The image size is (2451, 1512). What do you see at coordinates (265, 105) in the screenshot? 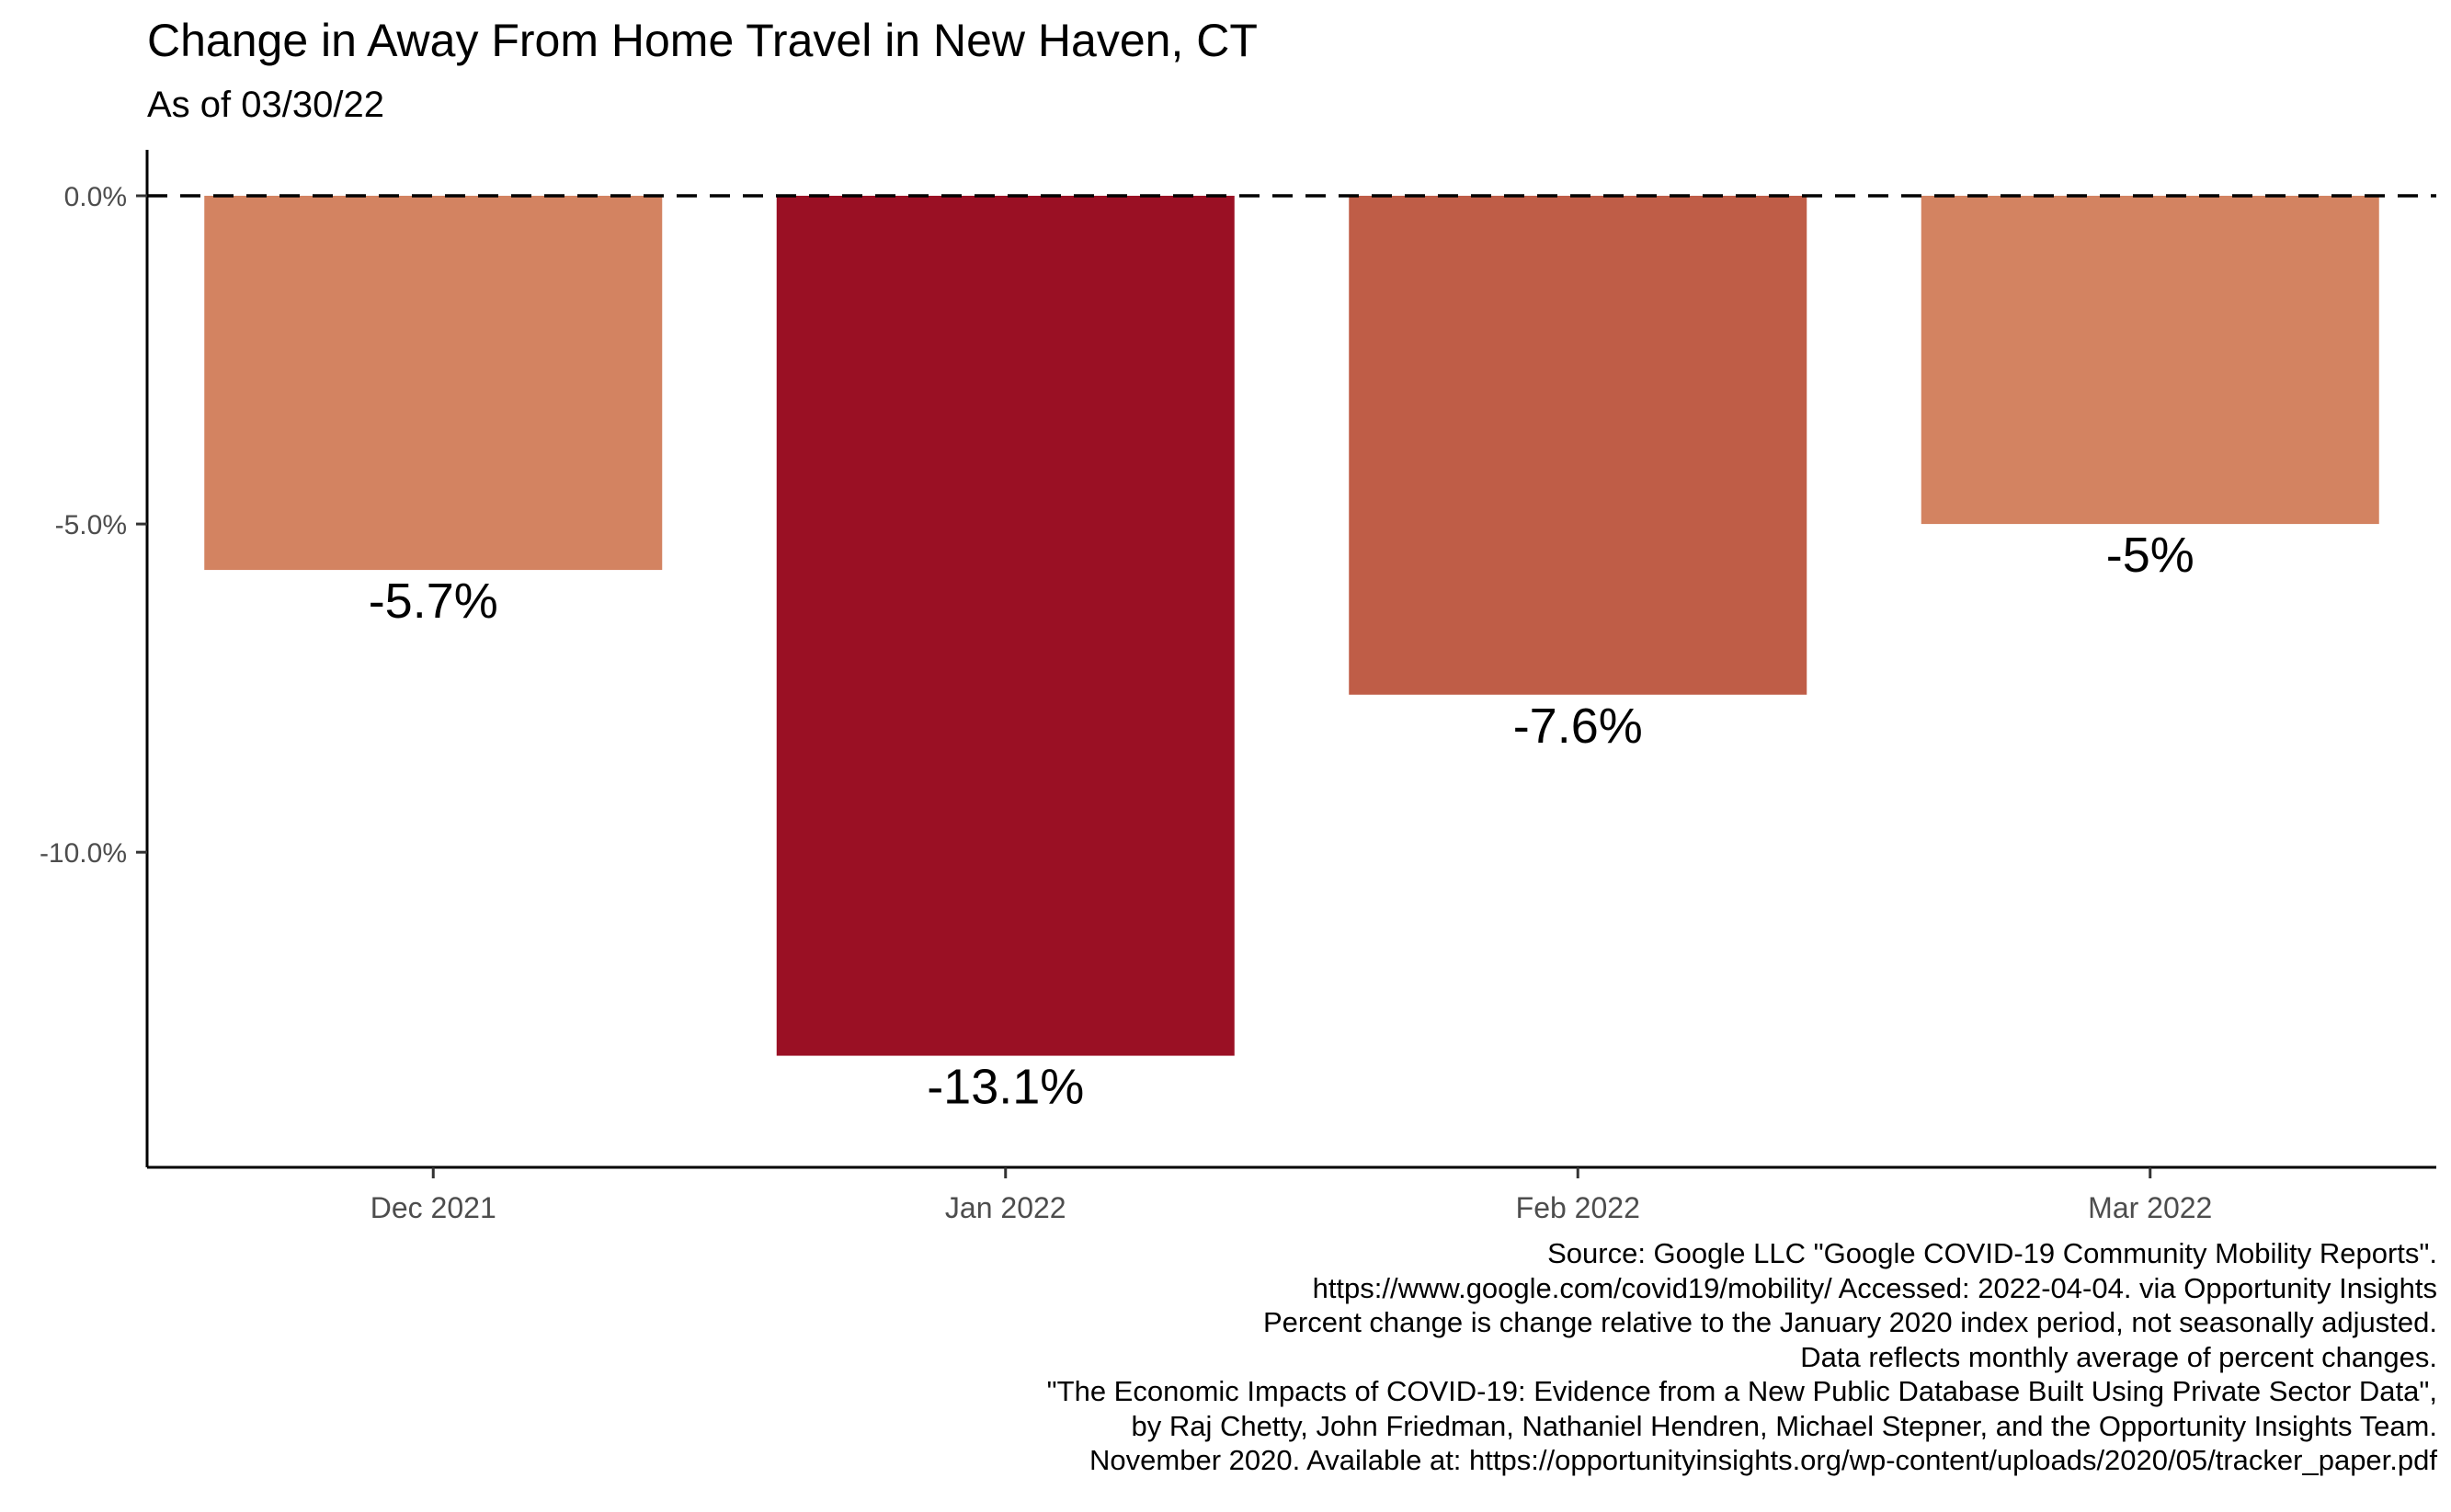
I see `chart-subtitle: As of 03/30/22` at bounding box center [265, 105].